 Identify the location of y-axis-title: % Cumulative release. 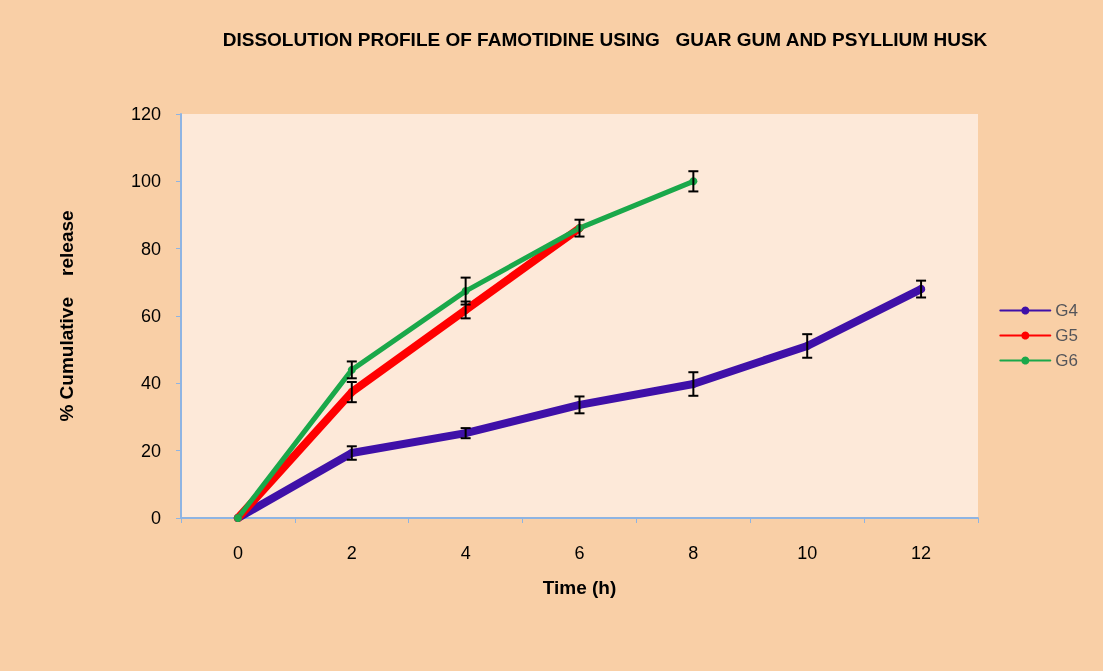
(66, 316).